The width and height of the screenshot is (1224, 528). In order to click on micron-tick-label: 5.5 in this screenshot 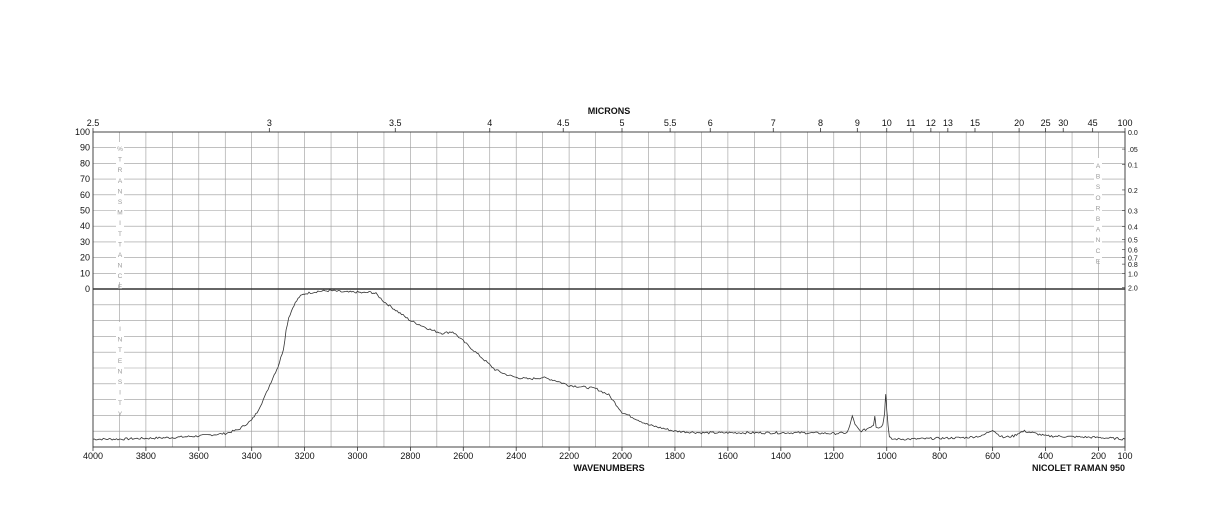, I will do `click(670, 123)`.